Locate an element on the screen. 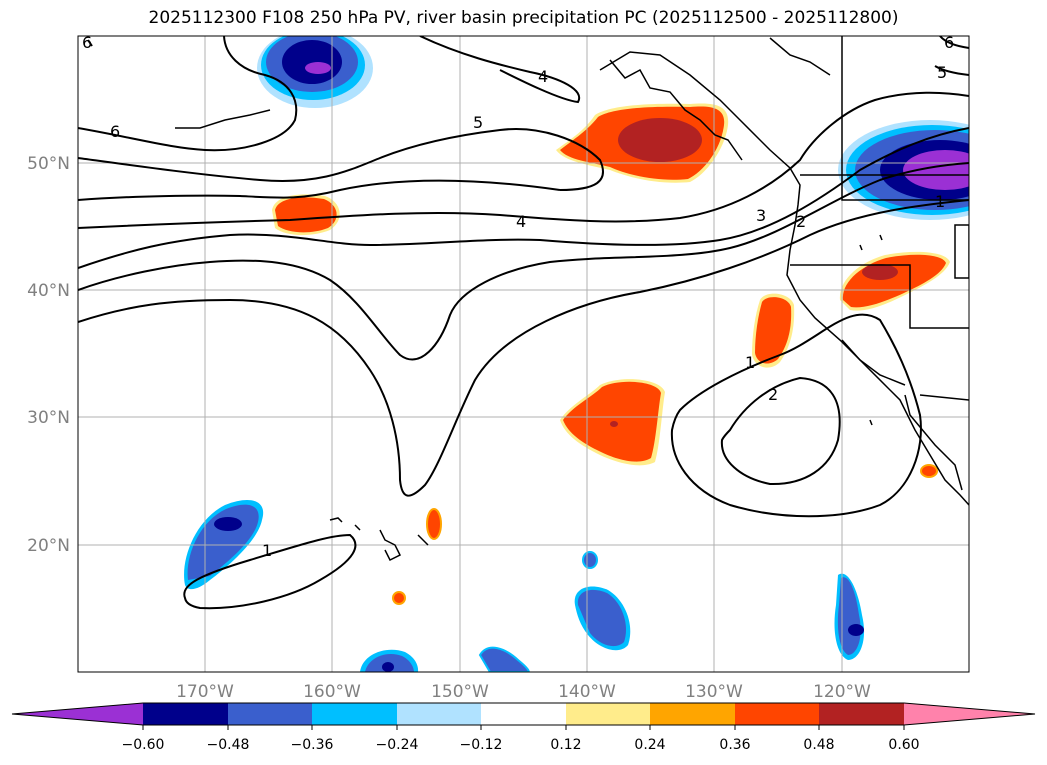 Image resolution: width=1047 pixels, height=765 pixels. lon-label-120w: 120°W is located at coordinates (842, 692).